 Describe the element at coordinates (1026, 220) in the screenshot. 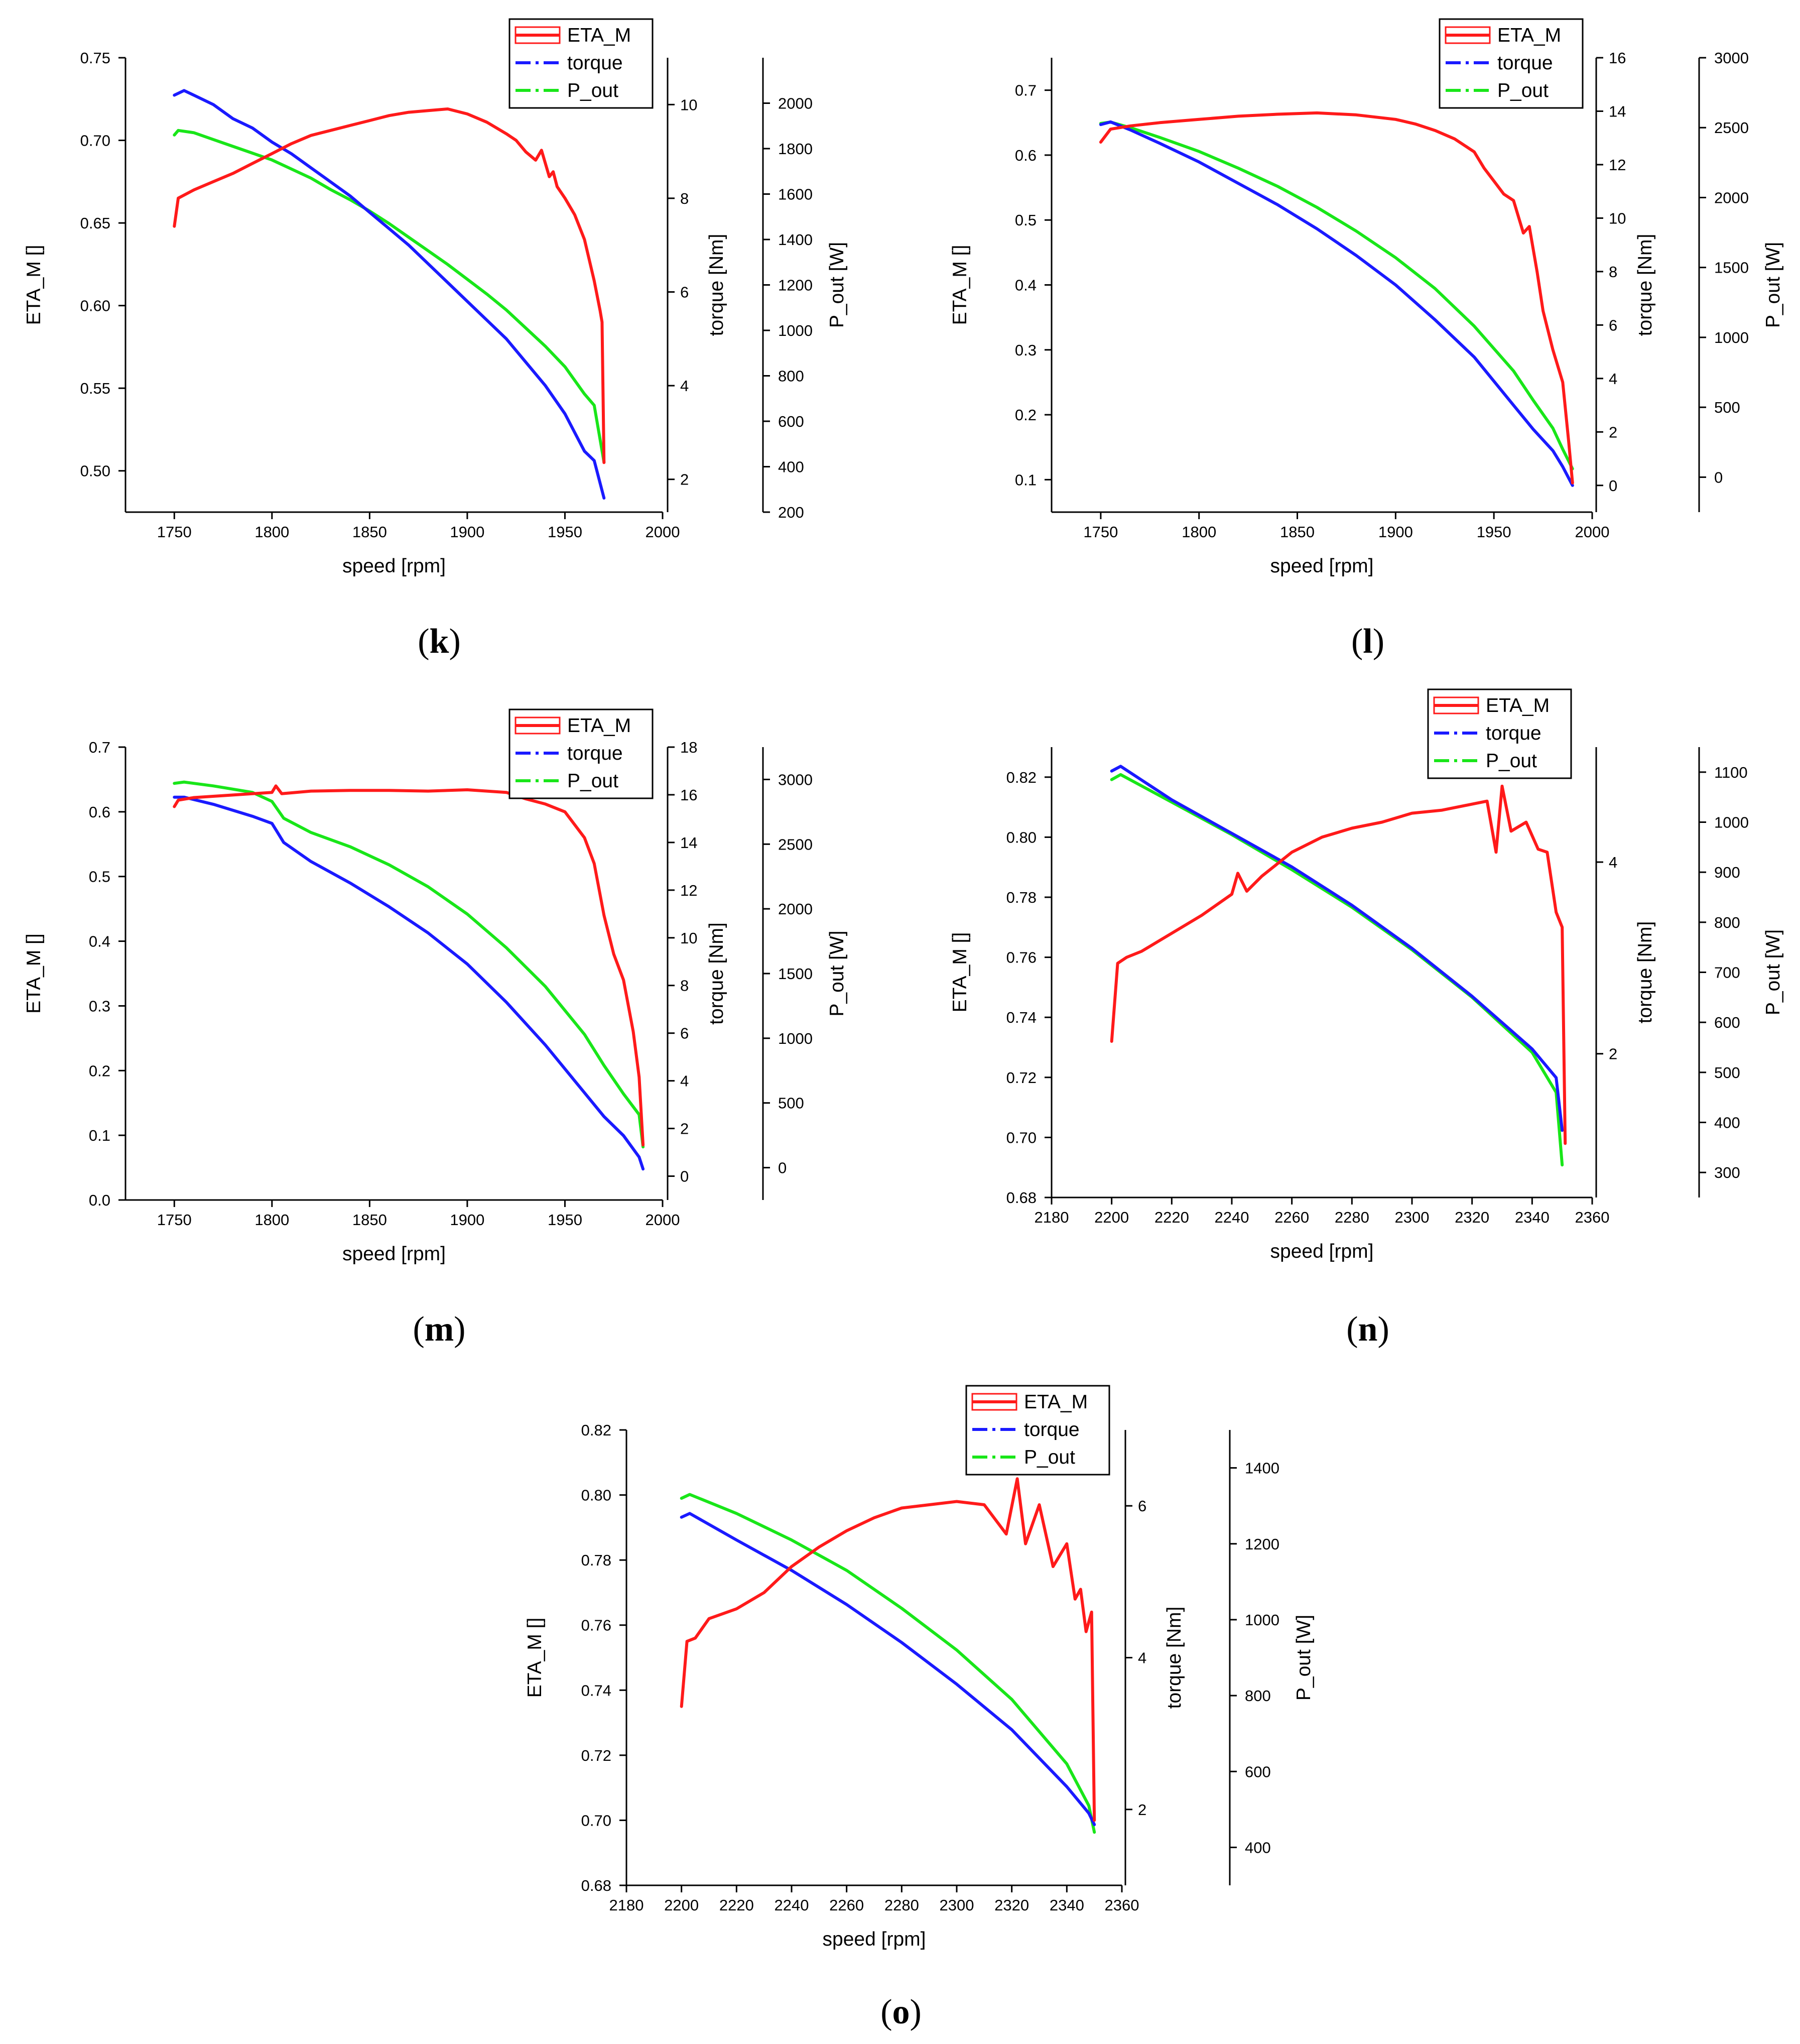

I see `eta-tick-label: 0.5` at that location.